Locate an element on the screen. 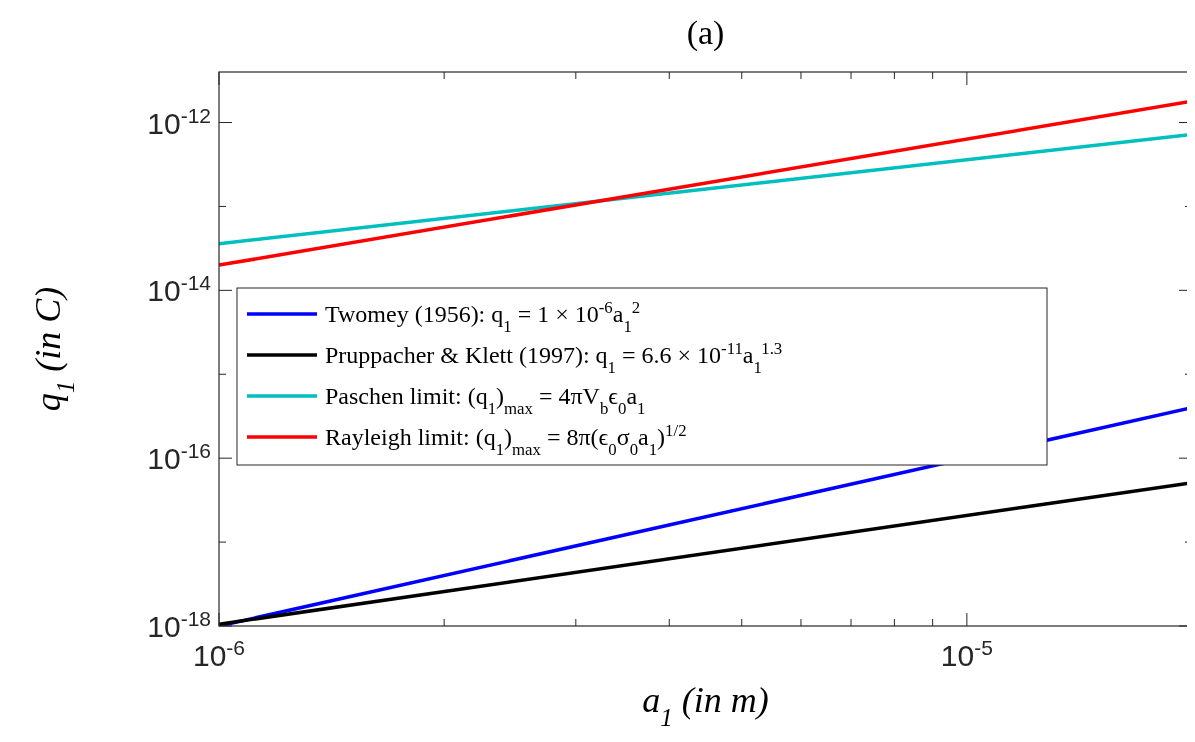 The width and height of the screenshot is (1195, 742). chart-title: (a) is located at coordinates (705, 33).